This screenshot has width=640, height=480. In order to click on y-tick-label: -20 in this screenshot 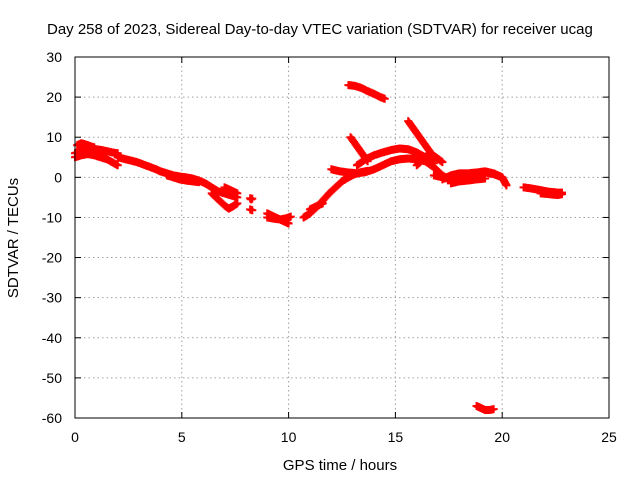, I will do `click(52, 258)`.